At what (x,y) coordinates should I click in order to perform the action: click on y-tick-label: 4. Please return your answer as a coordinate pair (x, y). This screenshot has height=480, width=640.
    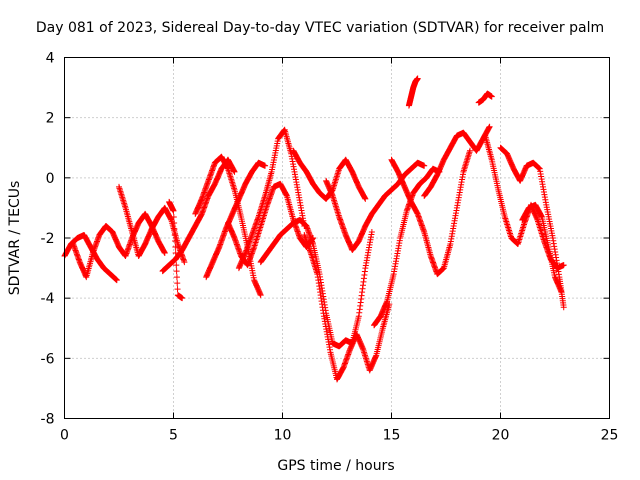
    Looking at the image, I should click on (50, 59).